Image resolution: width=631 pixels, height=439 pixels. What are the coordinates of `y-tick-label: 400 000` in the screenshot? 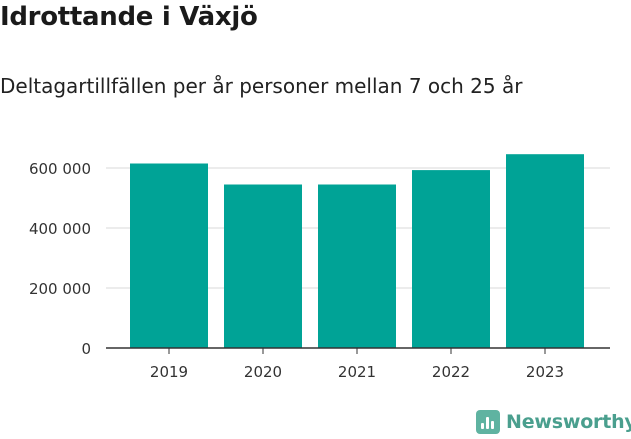 It's located at (60, 229).